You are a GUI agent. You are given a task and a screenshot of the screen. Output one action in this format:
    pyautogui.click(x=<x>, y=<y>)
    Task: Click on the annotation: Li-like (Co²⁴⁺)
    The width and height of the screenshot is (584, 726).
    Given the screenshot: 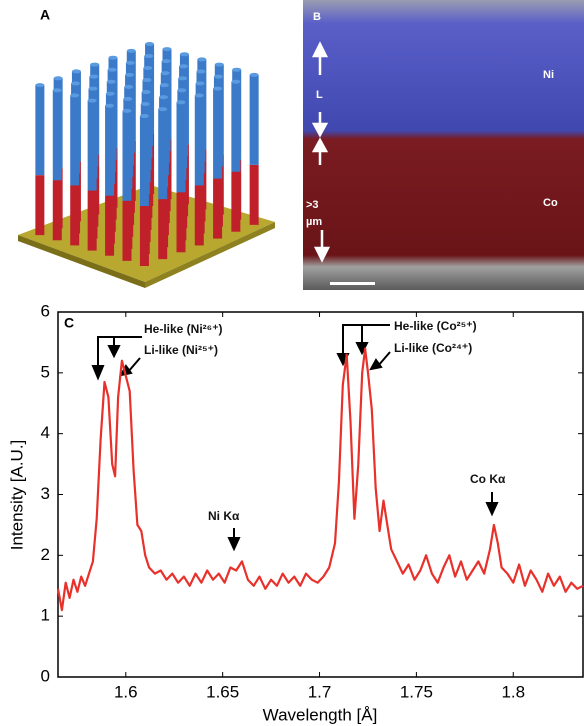 What is the action you would take?
    pyautogui.click(x=433, y=348)
    